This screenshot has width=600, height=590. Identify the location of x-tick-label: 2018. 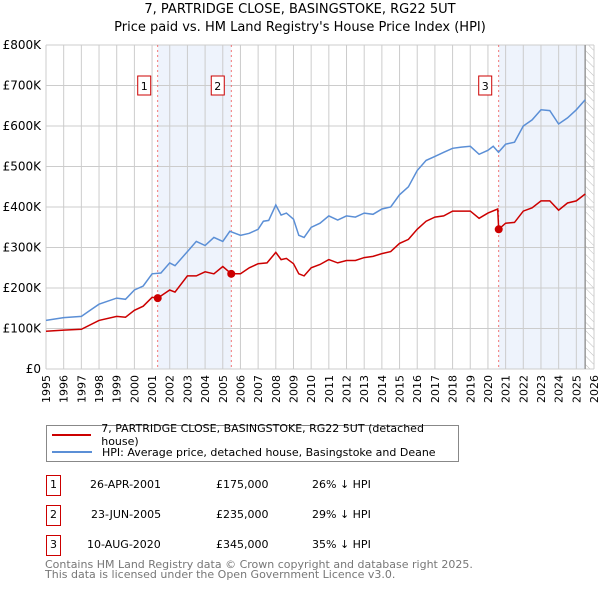
(453, 389).